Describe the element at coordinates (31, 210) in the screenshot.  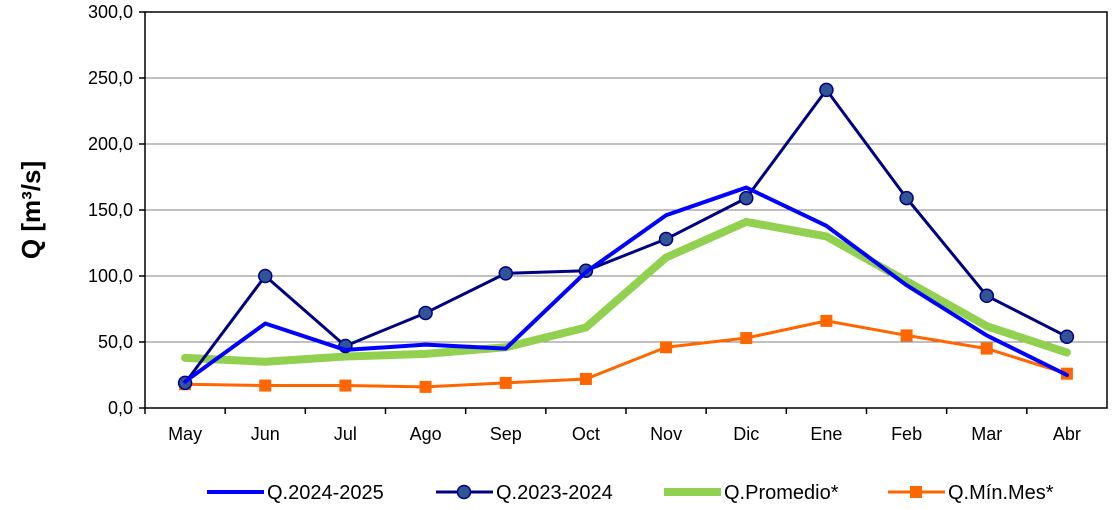
I see `y-axis-label: Q [m³/s]` at that location.